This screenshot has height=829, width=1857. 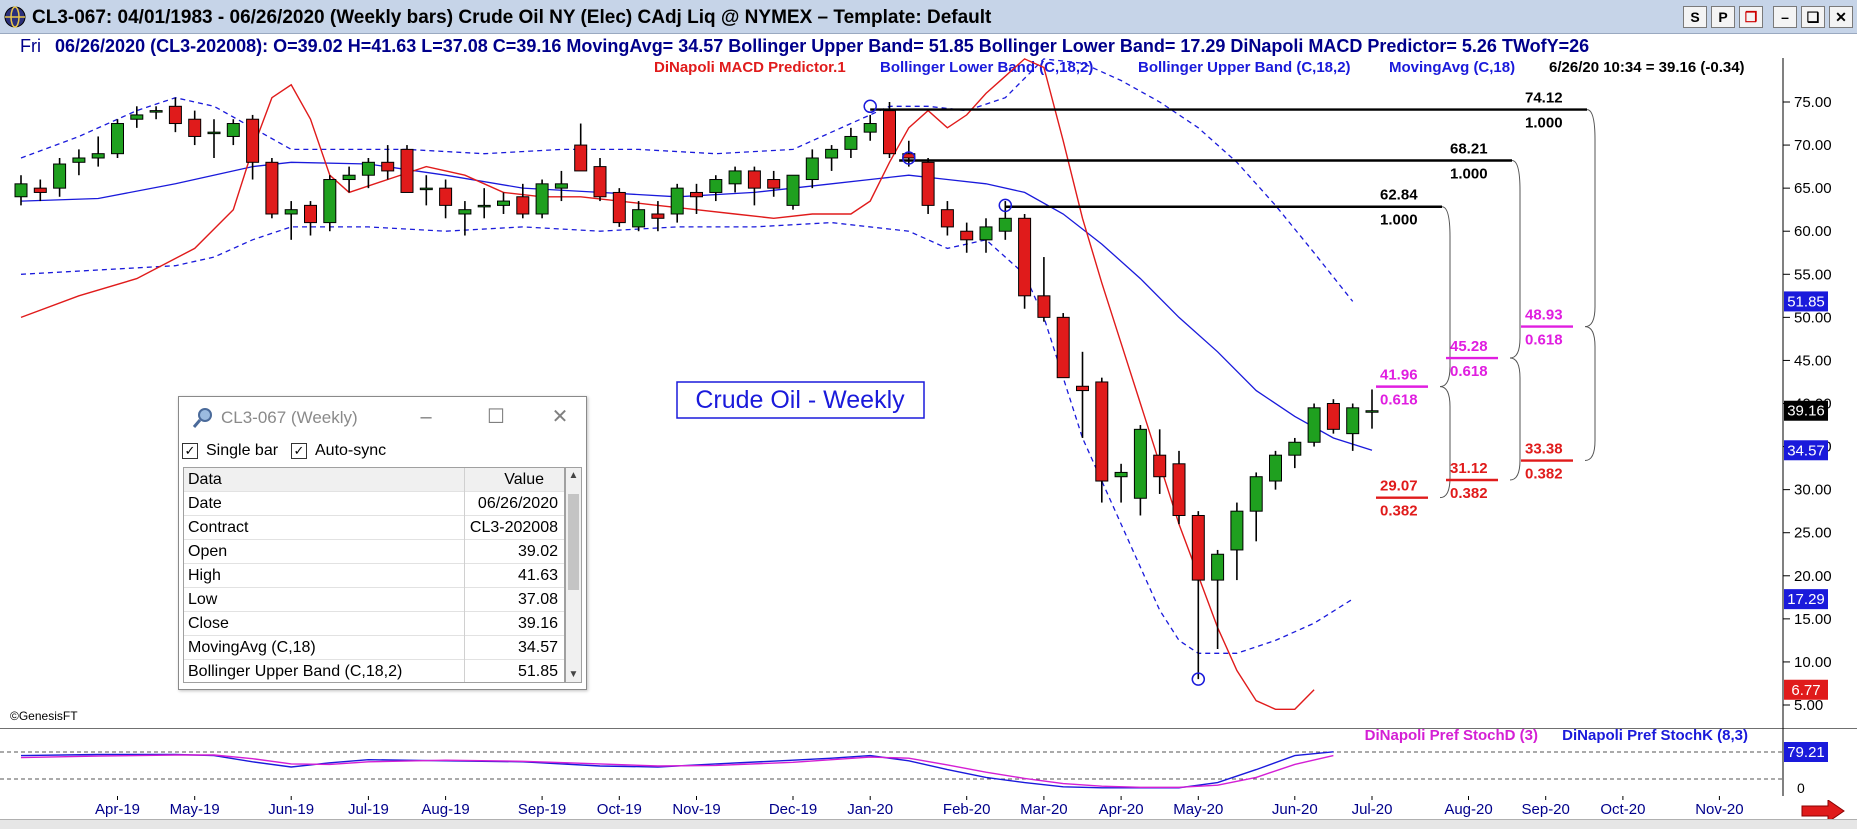 What do you see at coordinates (289, 417) in the screenshot?
I see `data-window-title: CL3-067 (Weekly)` at bounding box center [289, 417].